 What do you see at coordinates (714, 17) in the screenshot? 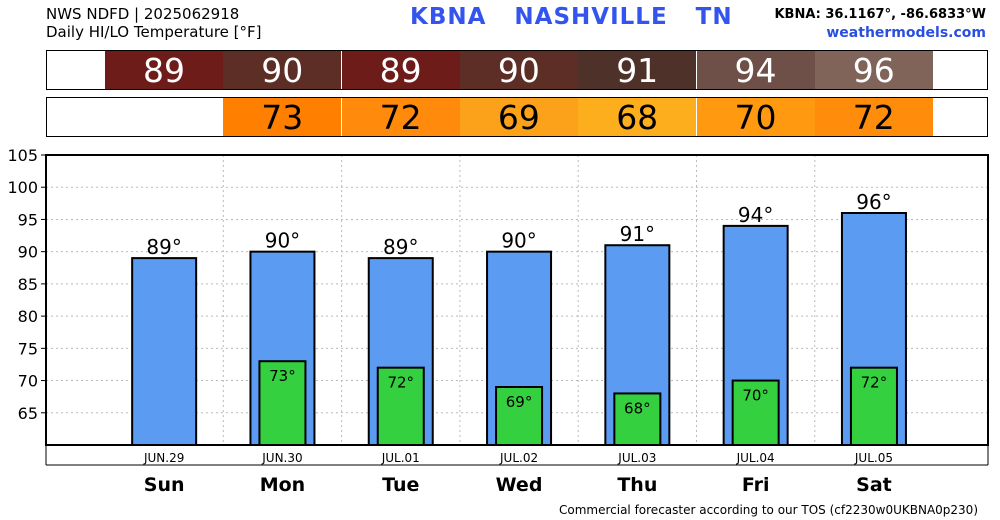
I see `station-state: TN` at bounding box center [714, 17].